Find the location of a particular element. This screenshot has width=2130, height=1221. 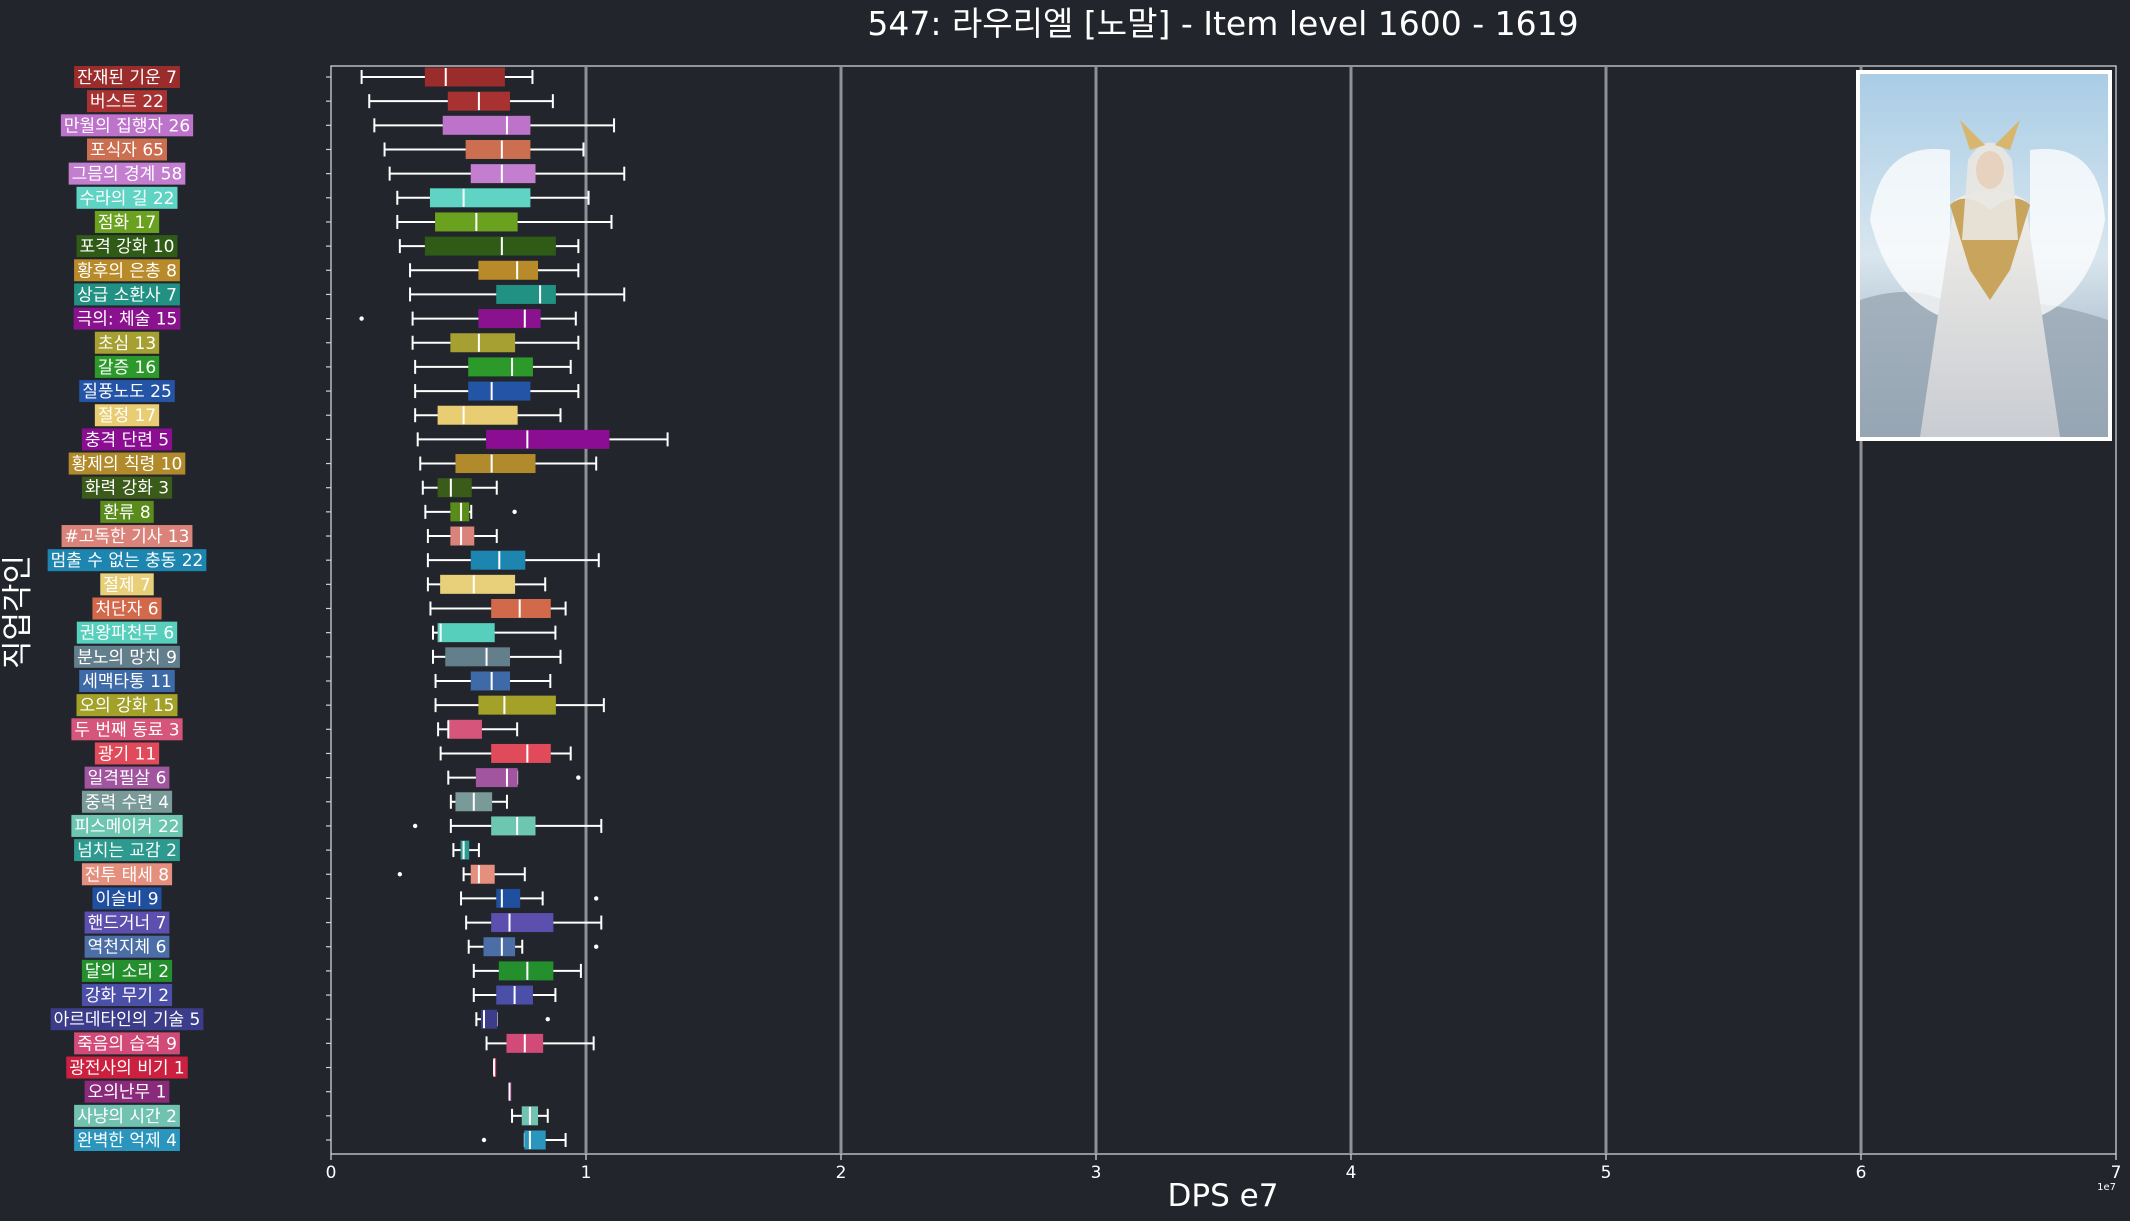

category-label-text: 극의: 체술 15 is located at coordinates (127, 320).